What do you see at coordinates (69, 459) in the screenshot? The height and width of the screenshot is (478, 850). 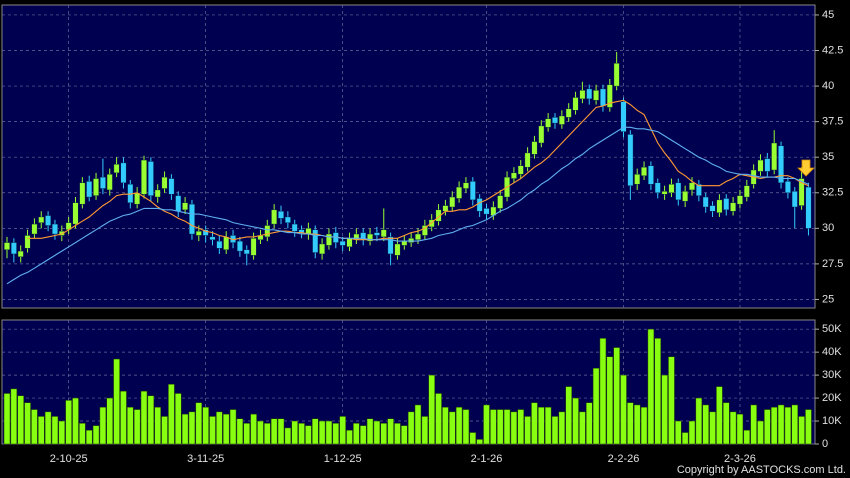 I see `x-tick-label: 2-10-25` at bounding box center [69, 459].